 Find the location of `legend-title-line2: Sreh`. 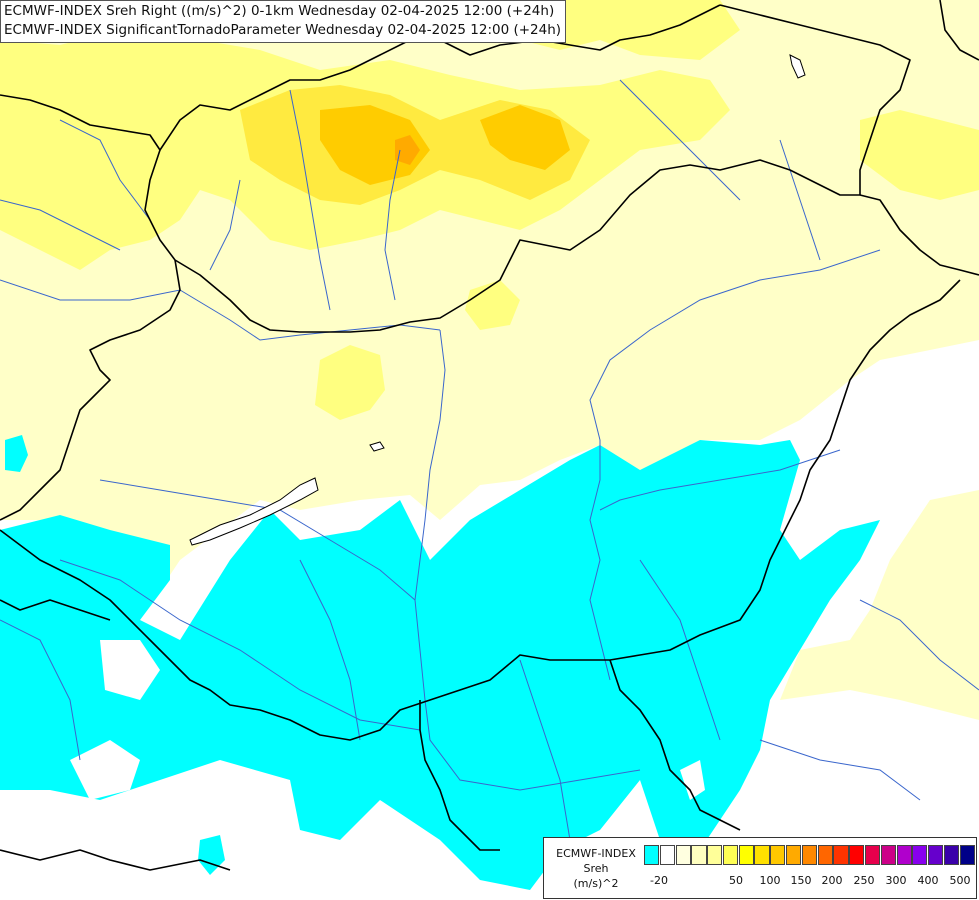

legend-title-line2: Sreh is located at coordinates (596, 868).